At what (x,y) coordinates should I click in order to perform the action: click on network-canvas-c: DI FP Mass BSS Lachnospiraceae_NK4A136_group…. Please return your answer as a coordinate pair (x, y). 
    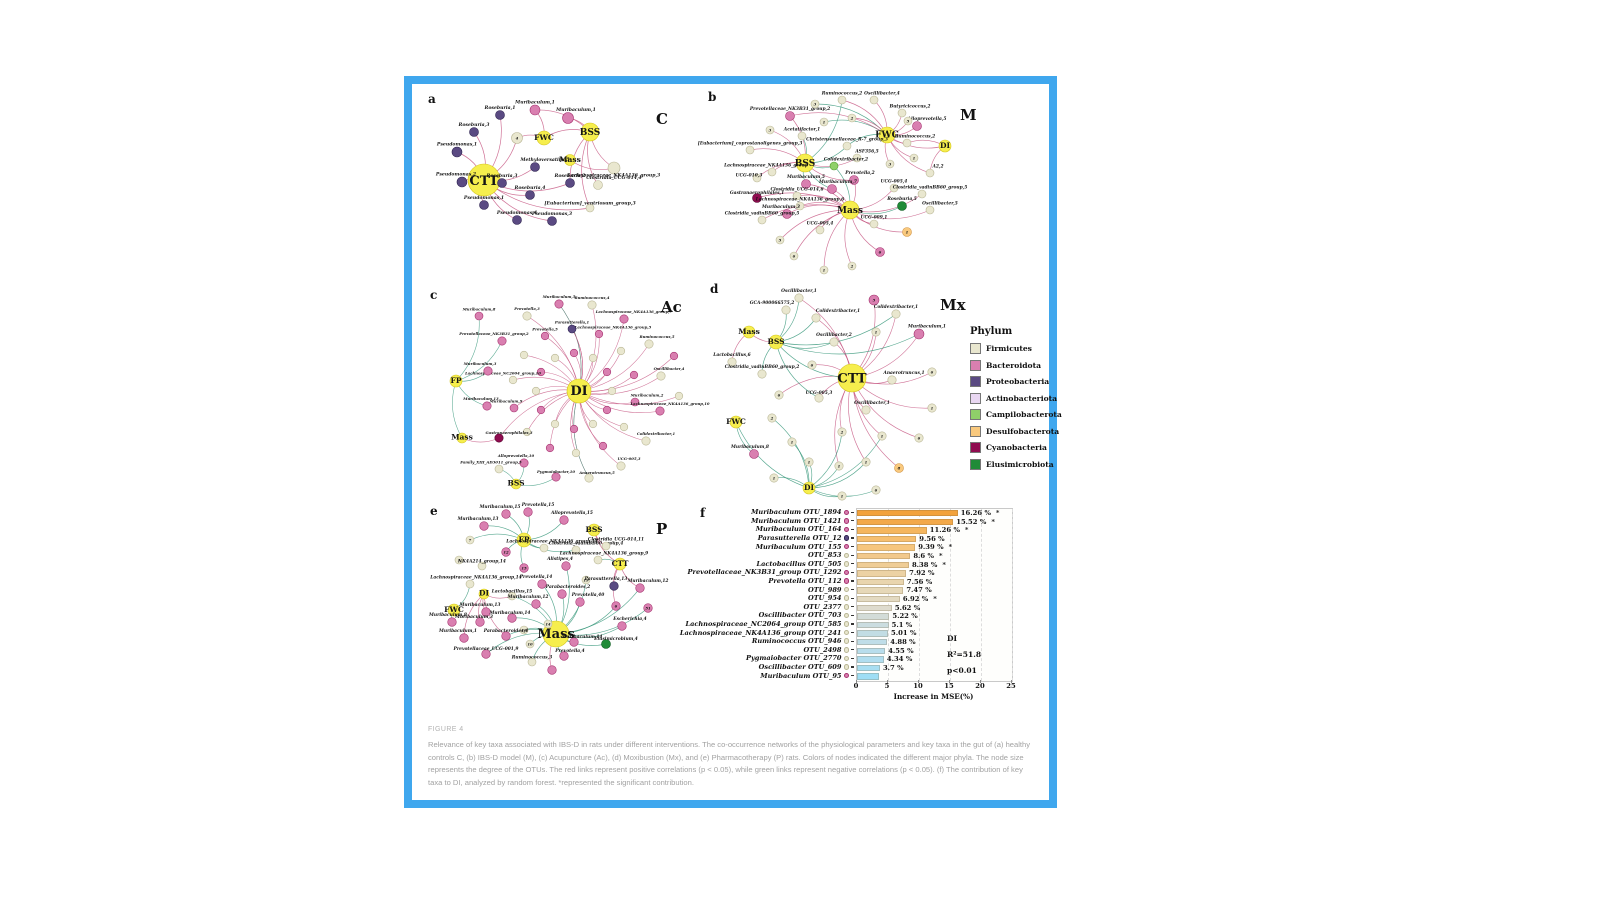
    Looking at the image, I should click on (579, 392).